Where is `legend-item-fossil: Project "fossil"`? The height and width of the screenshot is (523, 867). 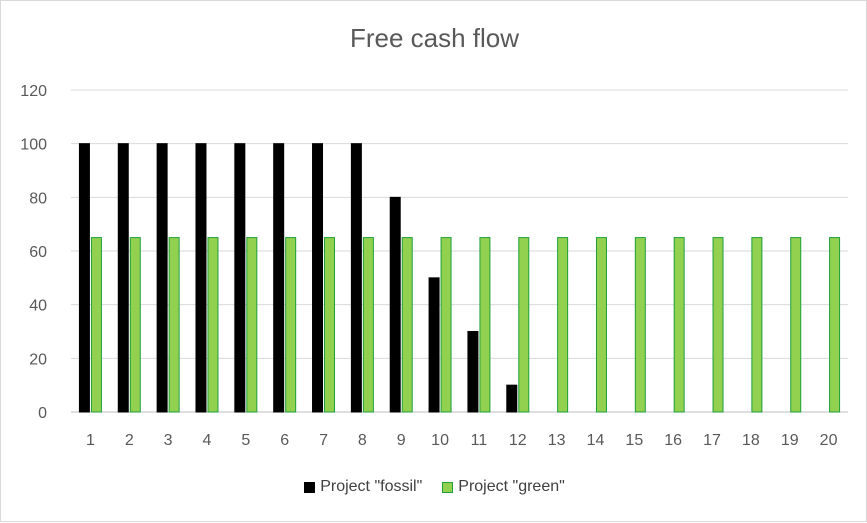
legend-item-fossil: Project "fossil" is located at coordinates (363, 487).